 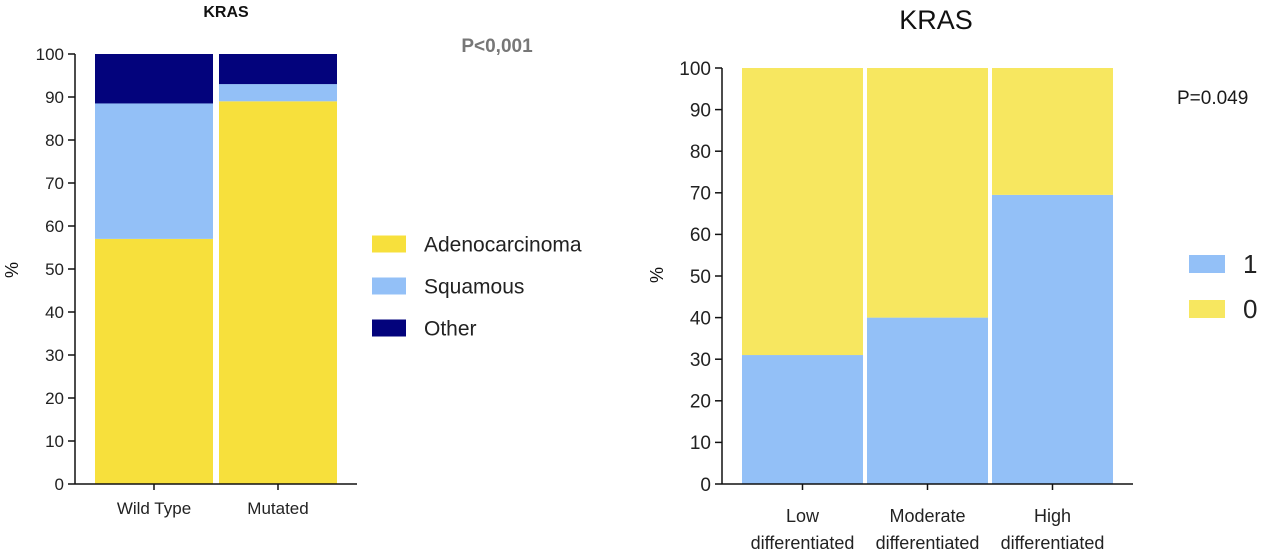 I want to click on legend-label: Squamous, so click(x=474, y=286).